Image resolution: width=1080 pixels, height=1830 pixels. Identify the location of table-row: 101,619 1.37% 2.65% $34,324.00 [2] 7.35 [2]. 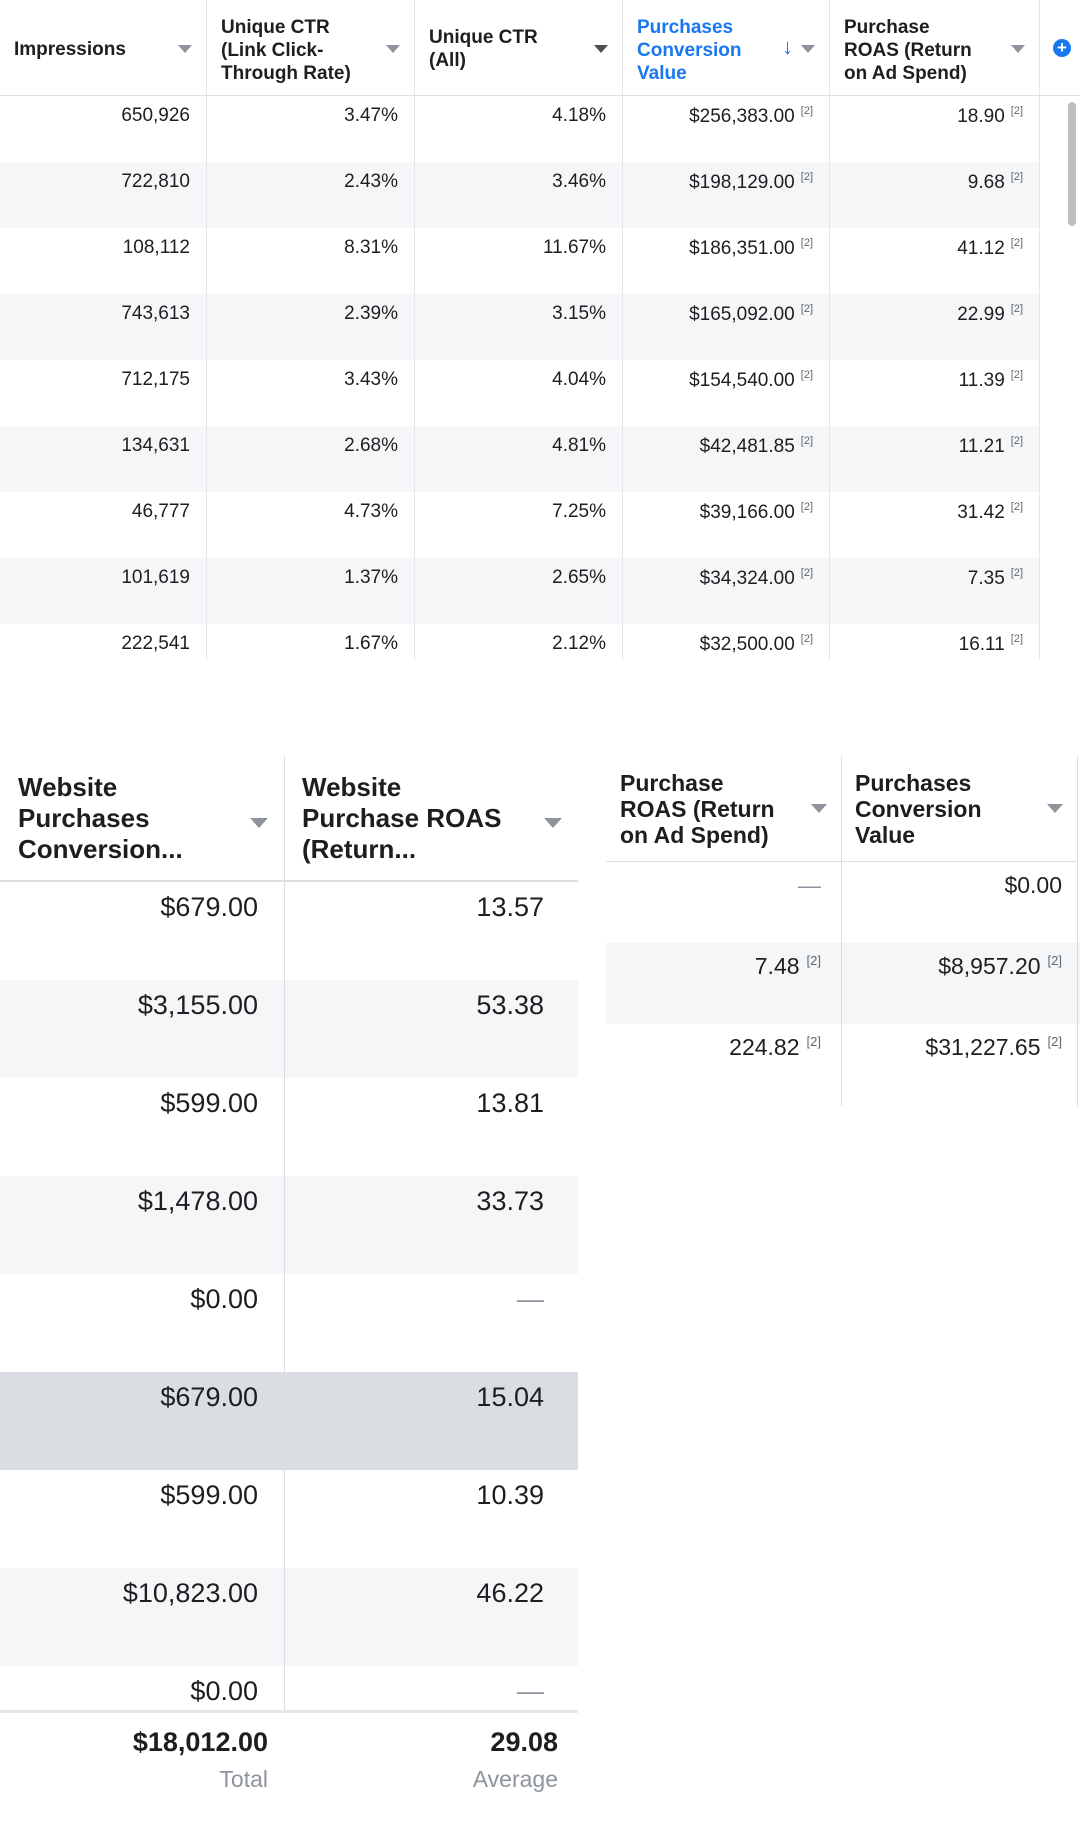
(520, 591).